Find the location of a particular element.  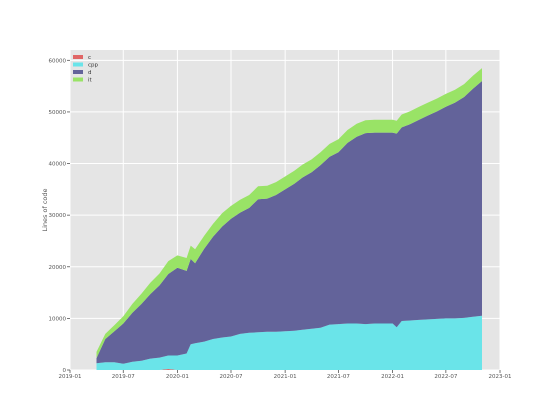

y-tick-label: 50000 is located at coordinates (58, 113).